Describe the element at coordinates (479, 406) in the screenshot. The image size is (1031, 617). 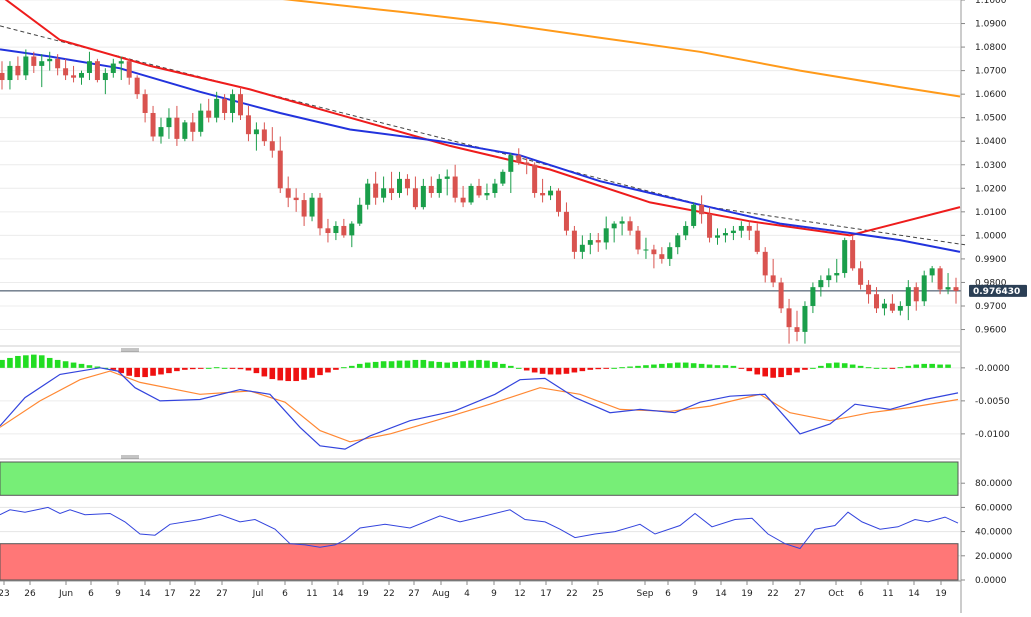
I see `macd-signal-line` at that location.